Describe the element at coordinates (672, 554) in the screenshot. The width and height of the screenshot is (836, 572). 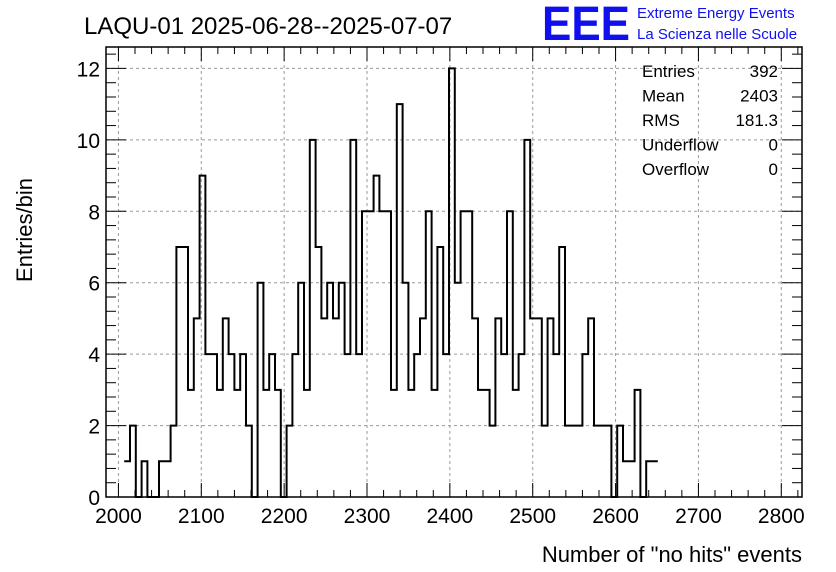
I see `x-axis-label: Number of "no hits" events` at that location.